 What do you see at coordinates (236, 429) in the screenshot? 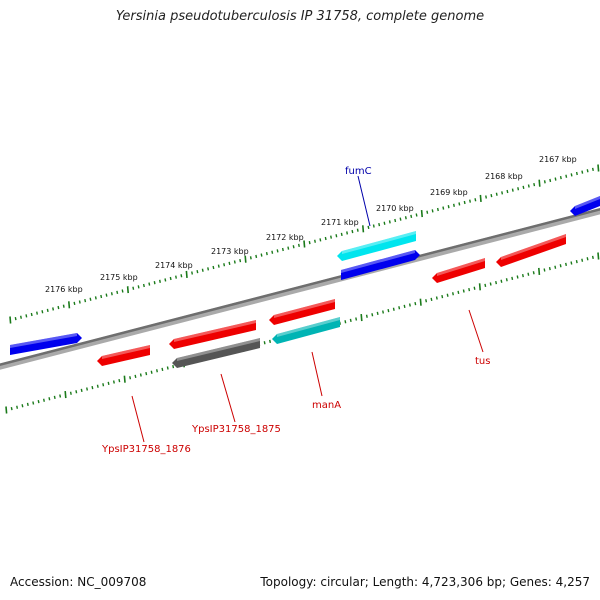
I see `gene-label: YpsIP31758_1875` at bounding box center [236, 429].